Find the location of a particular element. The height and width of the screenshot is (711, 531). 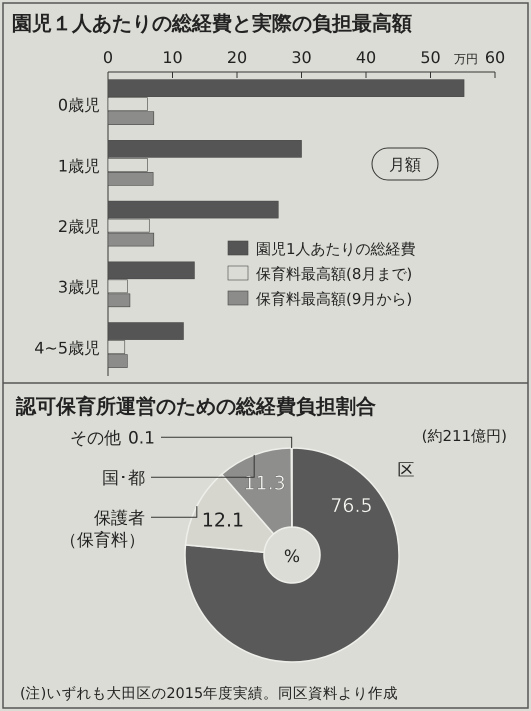

data-label: 12.1 is located at coordinates (223, 521).